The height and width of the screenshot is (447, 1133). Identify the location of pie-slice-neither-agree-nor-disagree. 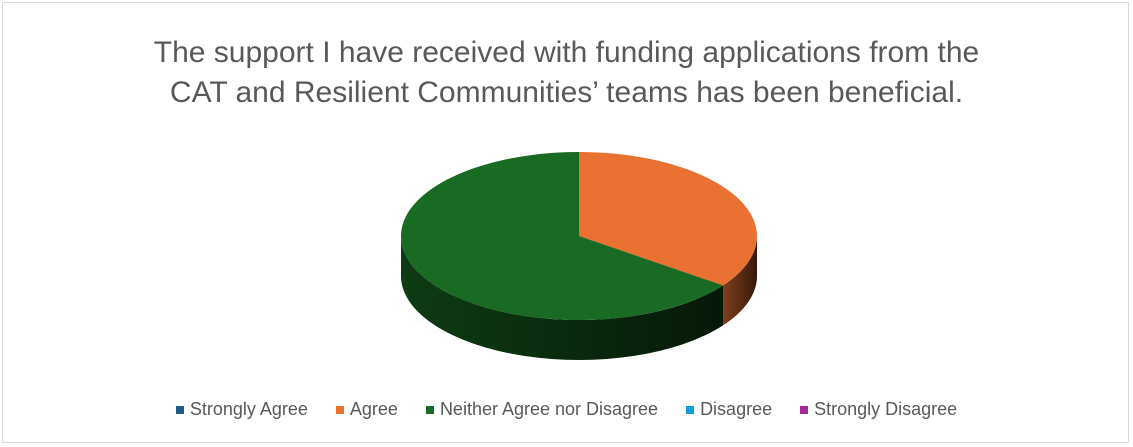
(562, 236).